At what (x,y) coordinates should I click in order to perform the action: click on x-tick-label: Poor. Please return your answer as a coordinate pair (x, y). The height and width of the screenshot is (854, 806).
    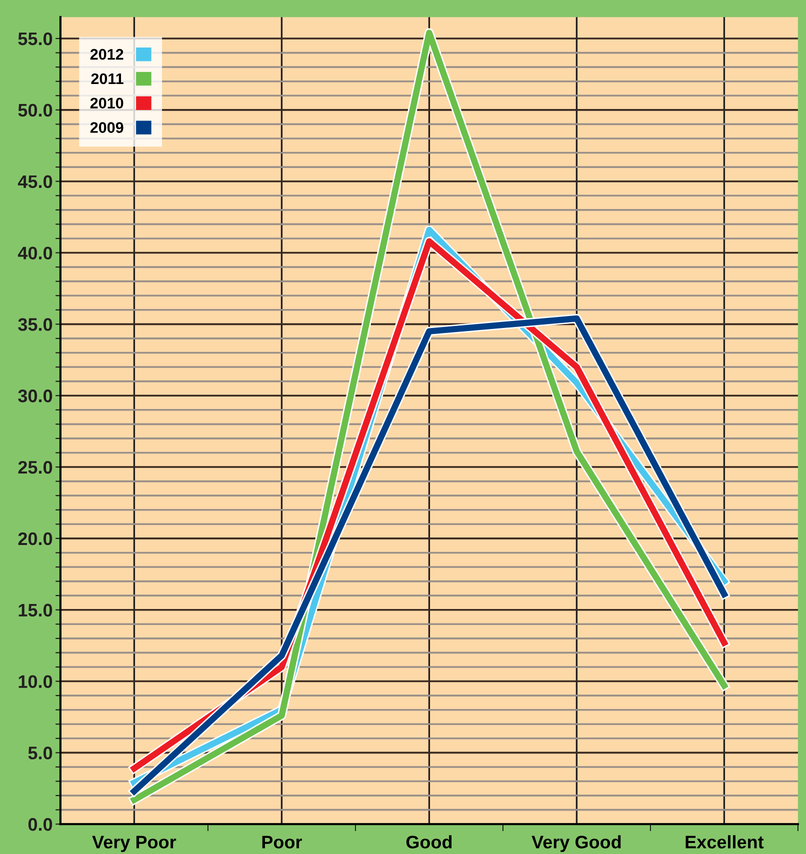
    Looking at the image, I should click on (282, 842).